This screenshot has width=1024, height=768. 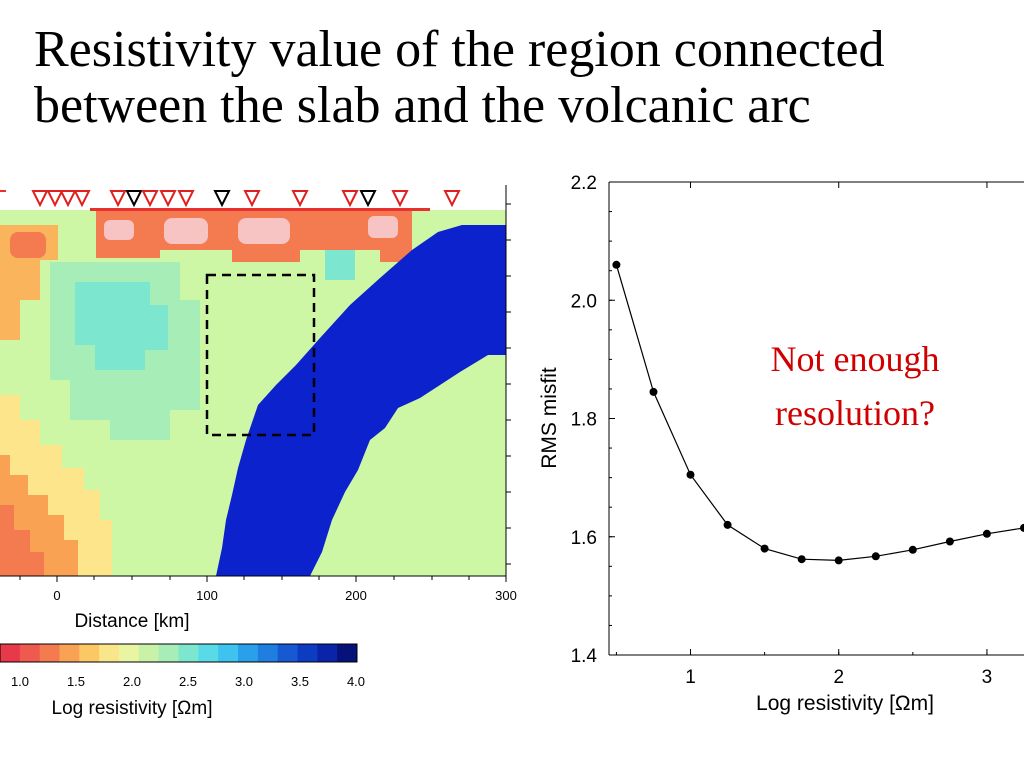 What do you see at coordinates (22, 540) in the screenshot?
I see `red-deep-zone` at bounding box center [22, 540].